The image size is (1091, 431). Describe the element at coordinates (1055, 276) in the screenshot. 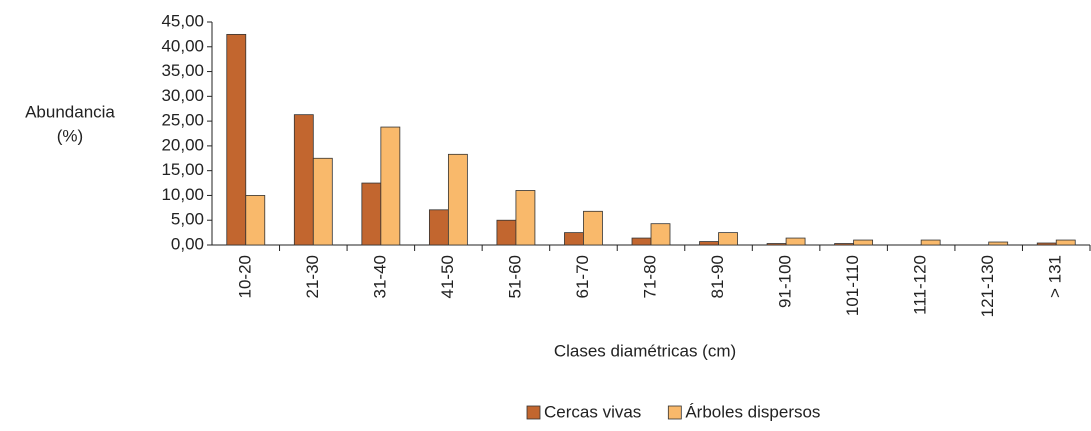

I see `x-tick-label: > 131` at that location.